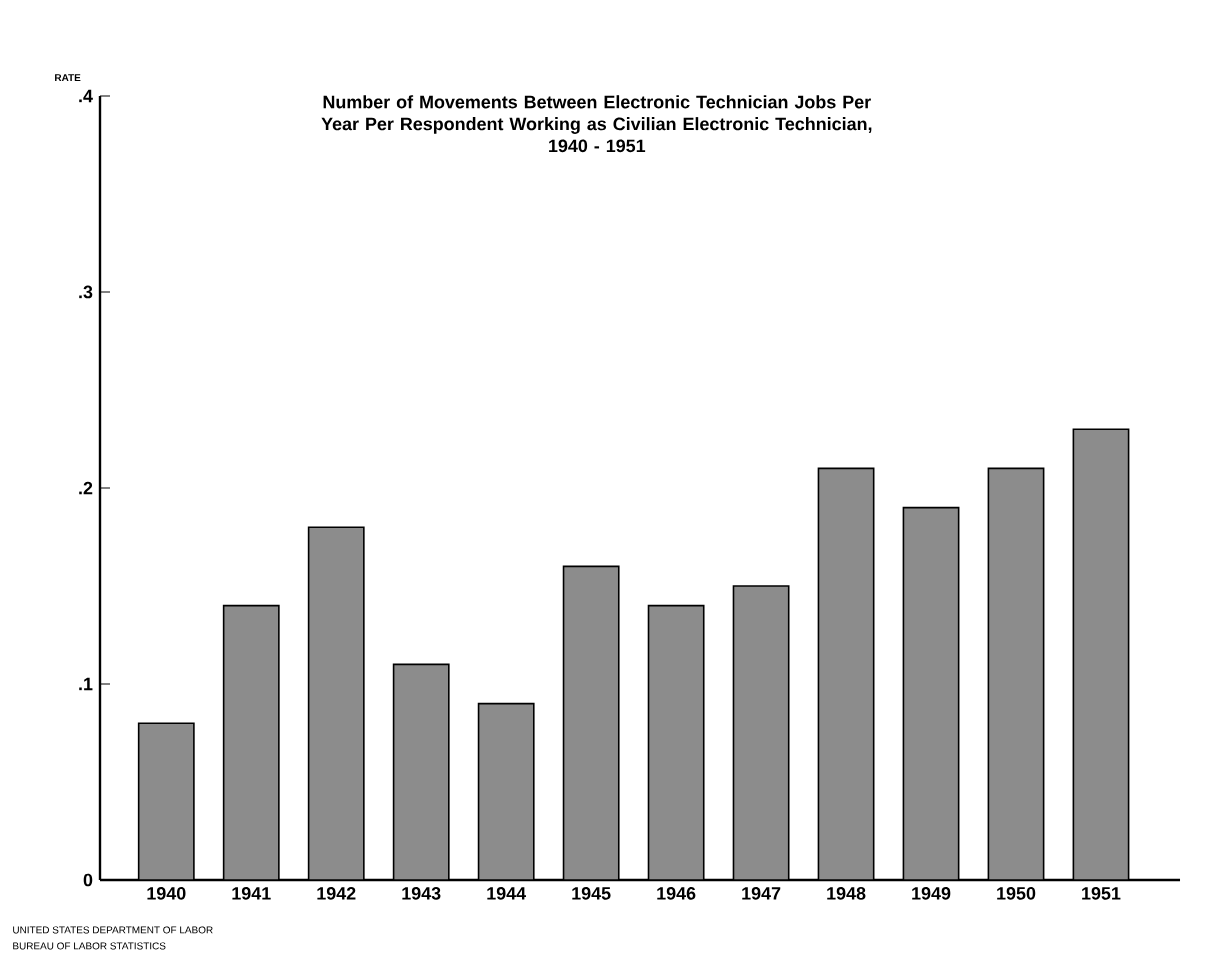 Image resolution: width=1208 pixels, height=970 pixels. Describe the element at coordinates (86, 684) in the screenshot. I see `y-tick-label: .1` at that location.